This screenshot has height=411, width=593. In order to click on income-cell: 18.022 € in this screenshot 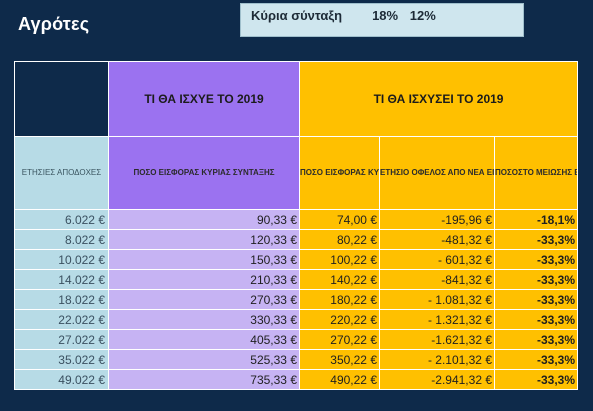, I will do `click(61, 299)`.